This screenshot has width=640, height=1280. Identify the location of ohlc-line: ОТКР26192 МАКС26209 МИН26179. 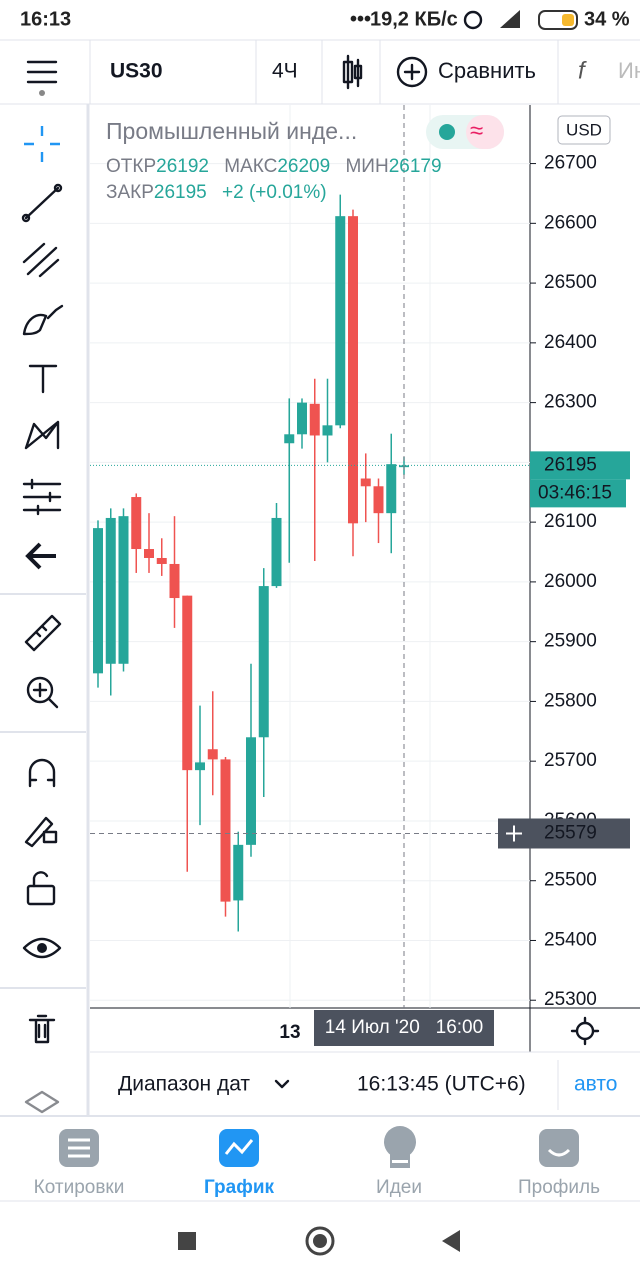
(274, 166).